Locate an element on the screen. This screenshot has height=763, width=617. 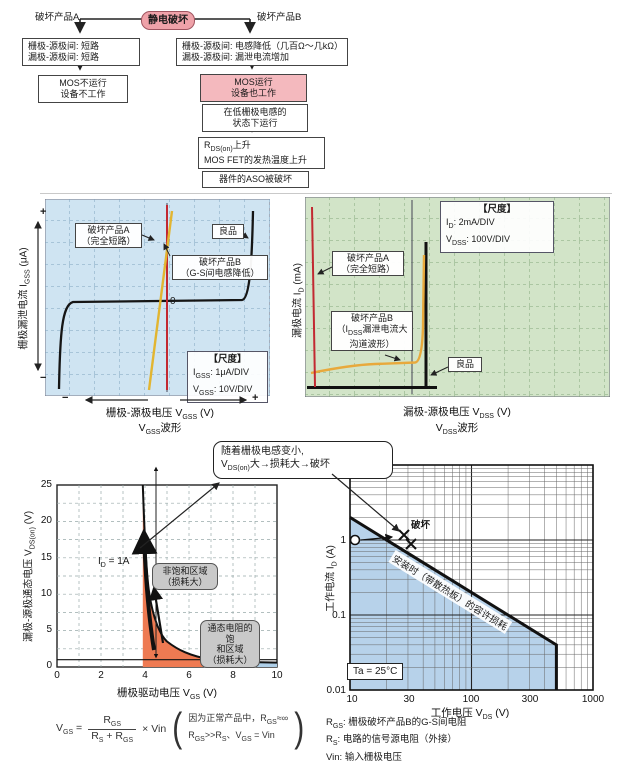
region-unsaturated is located at coordinates (176, 576).